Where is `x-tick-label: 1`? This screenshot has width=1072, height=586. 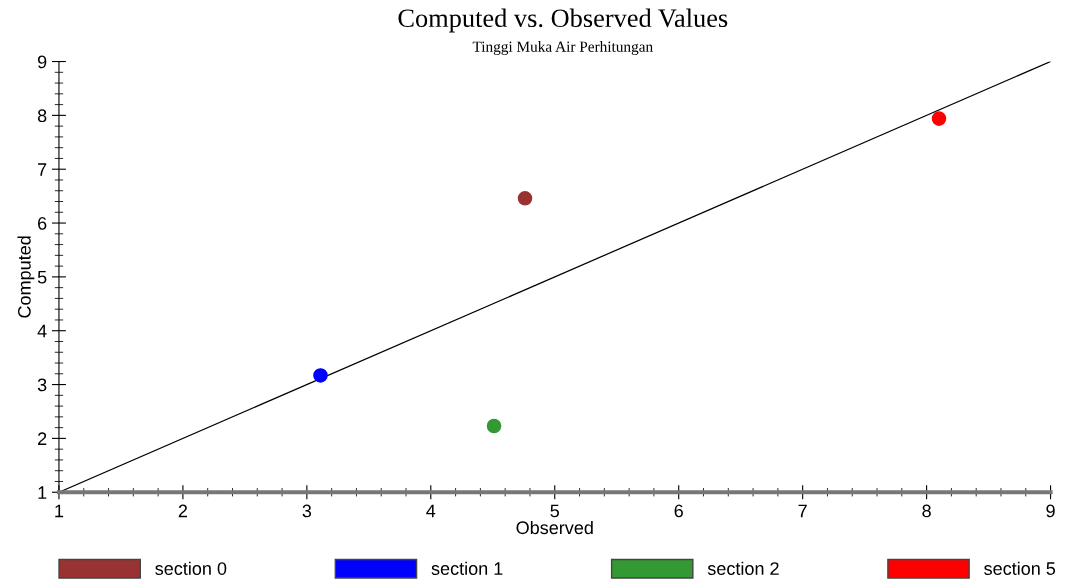 x-tick-label: 1 is located at coordinates (59, 511).